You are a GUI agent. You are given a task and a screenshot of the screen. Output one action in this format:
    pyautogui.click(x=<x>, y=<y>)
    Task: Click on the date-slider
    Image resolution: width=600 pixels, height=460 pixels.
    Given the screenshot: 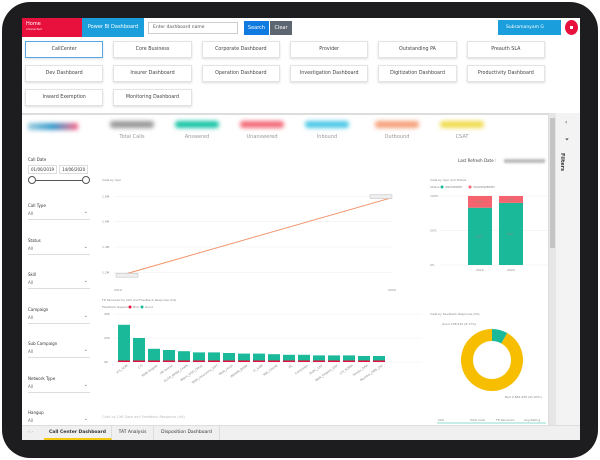 What is the action you would take?
    pyautogui.click(x=59, y=181)
    